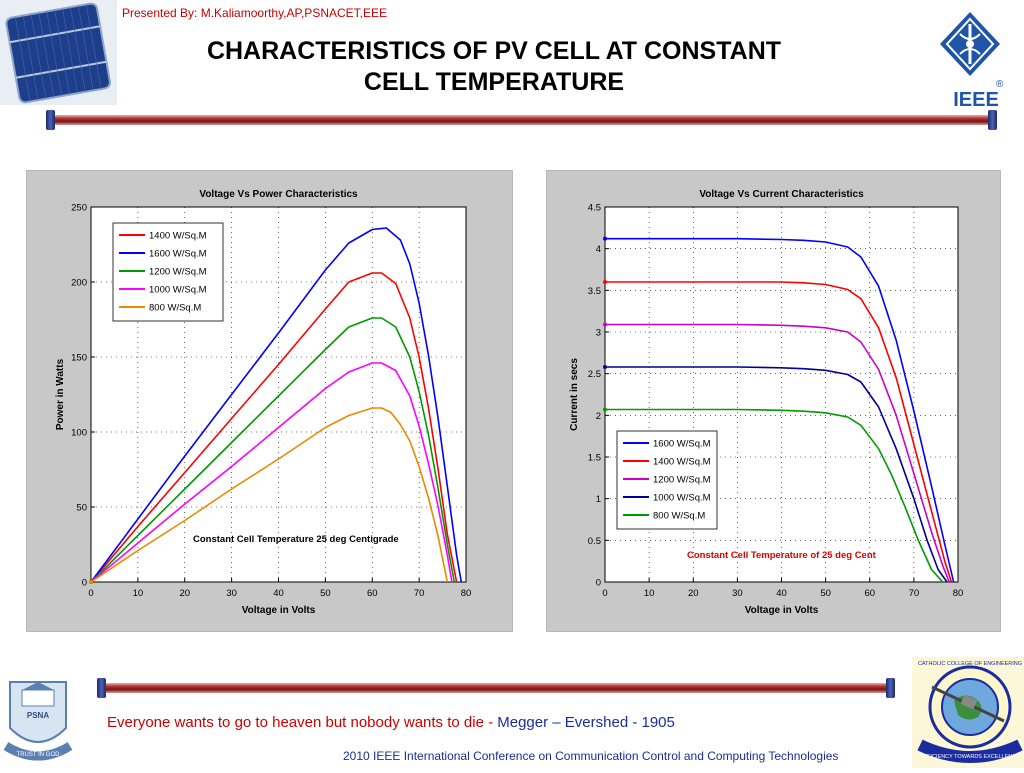 This screenshot has height=773, width=1024. Describe the element at coordinates (90, 593) in the screenshot. I see `power-chart-x-tick-label: 0` at that location.